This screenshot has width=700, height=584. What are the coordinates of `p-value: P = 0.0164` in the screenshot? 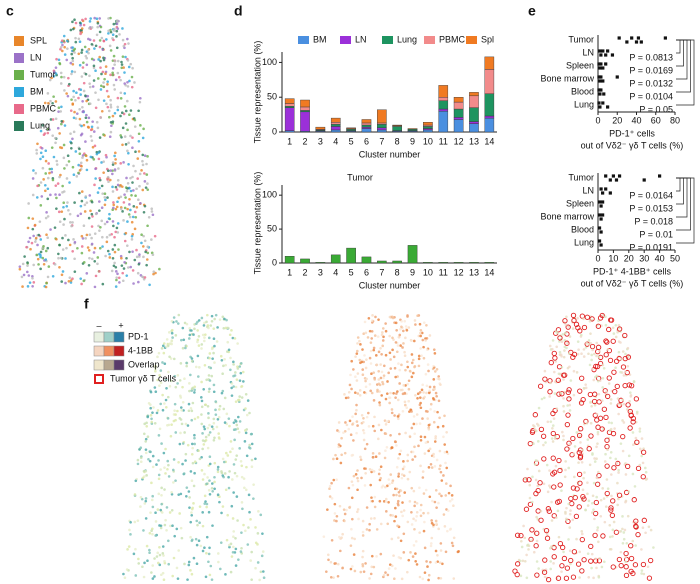 It's located at (651, 195).